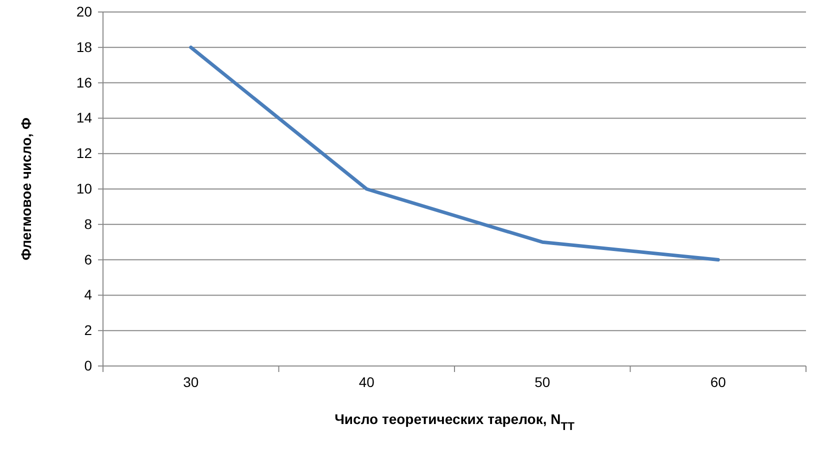 This screenshot has width=822, height=466. Describe the element at coordinates (542, 382) in the screenshot. I see `x-tick-label: 50` at that location.